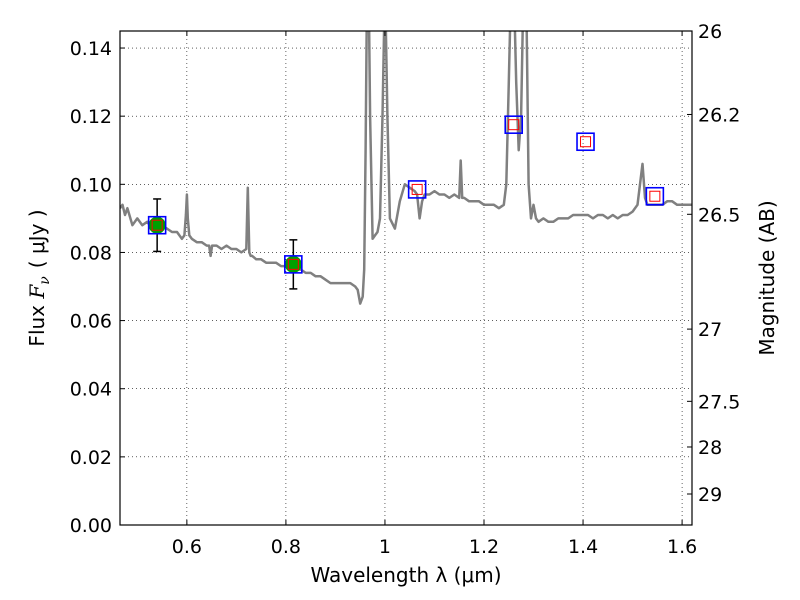 The image size is (800, 600). What do you see at coordinates (385, 547) in the screenshot?
I see `x-tick-label: 1` at bounding box center [385, 547].